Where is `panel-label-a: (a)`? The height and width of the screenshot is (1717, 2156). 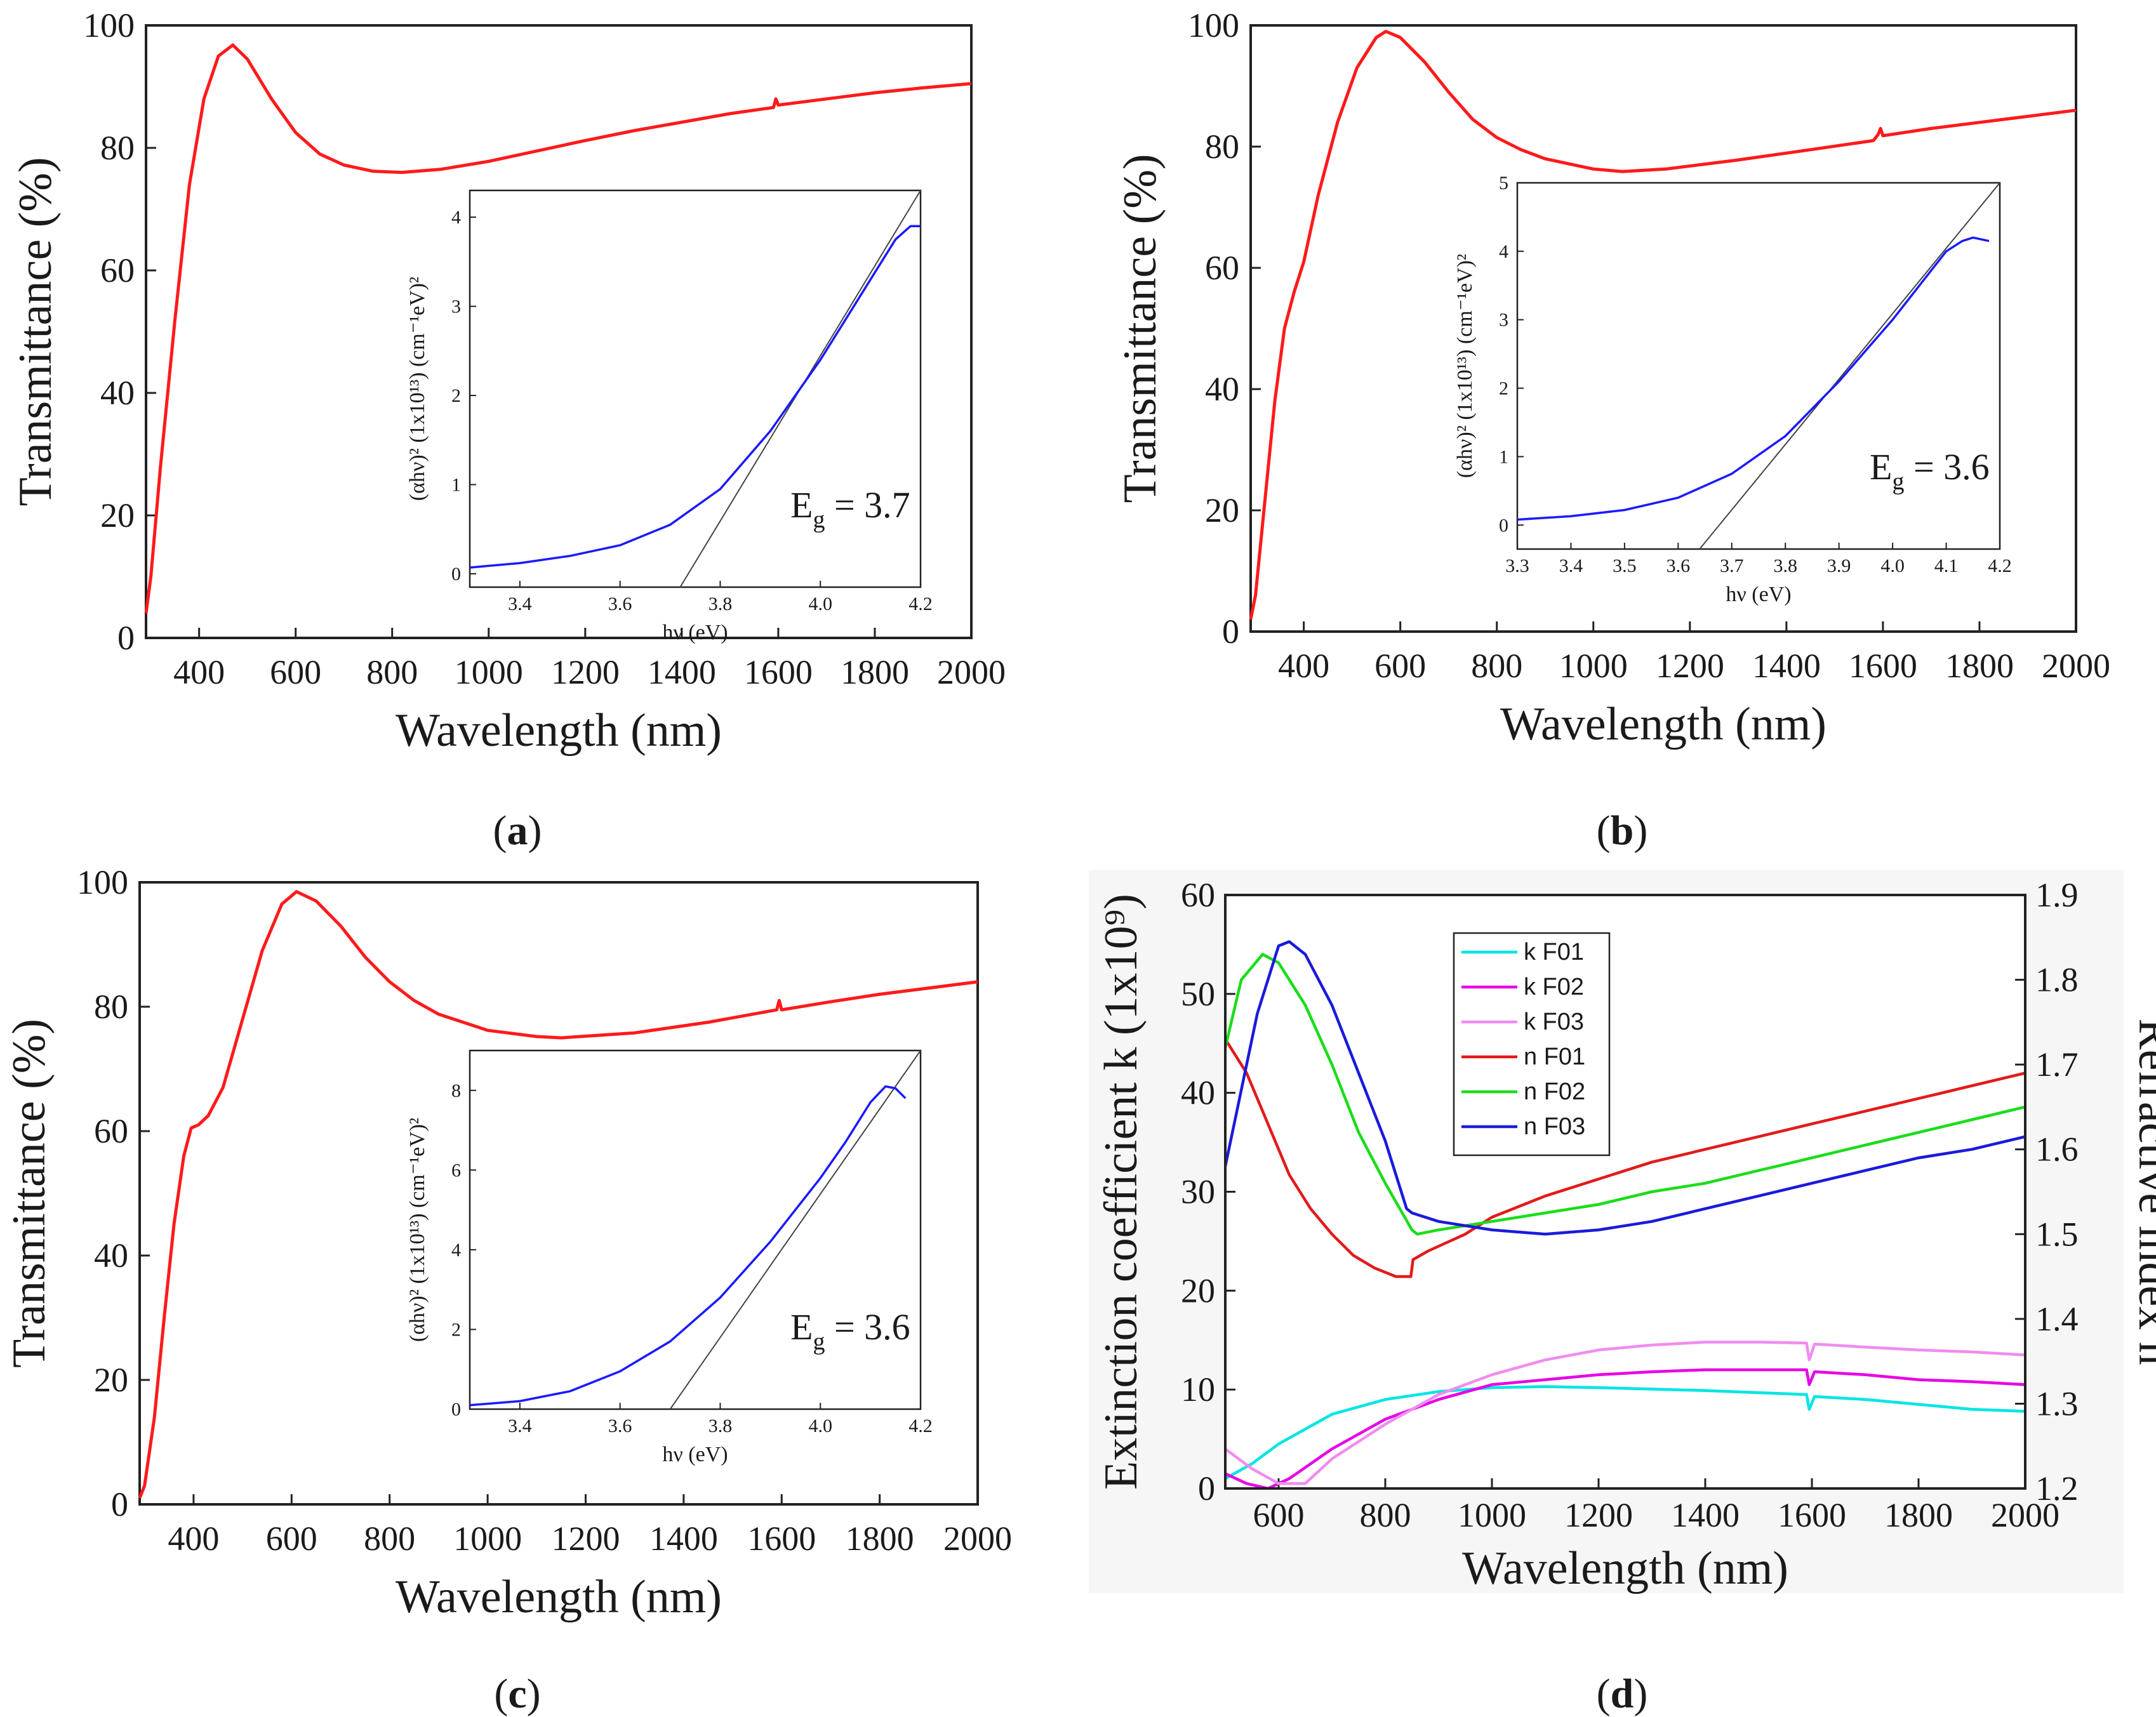
panel-label-a: (a) is located at coordinates (517, 830).